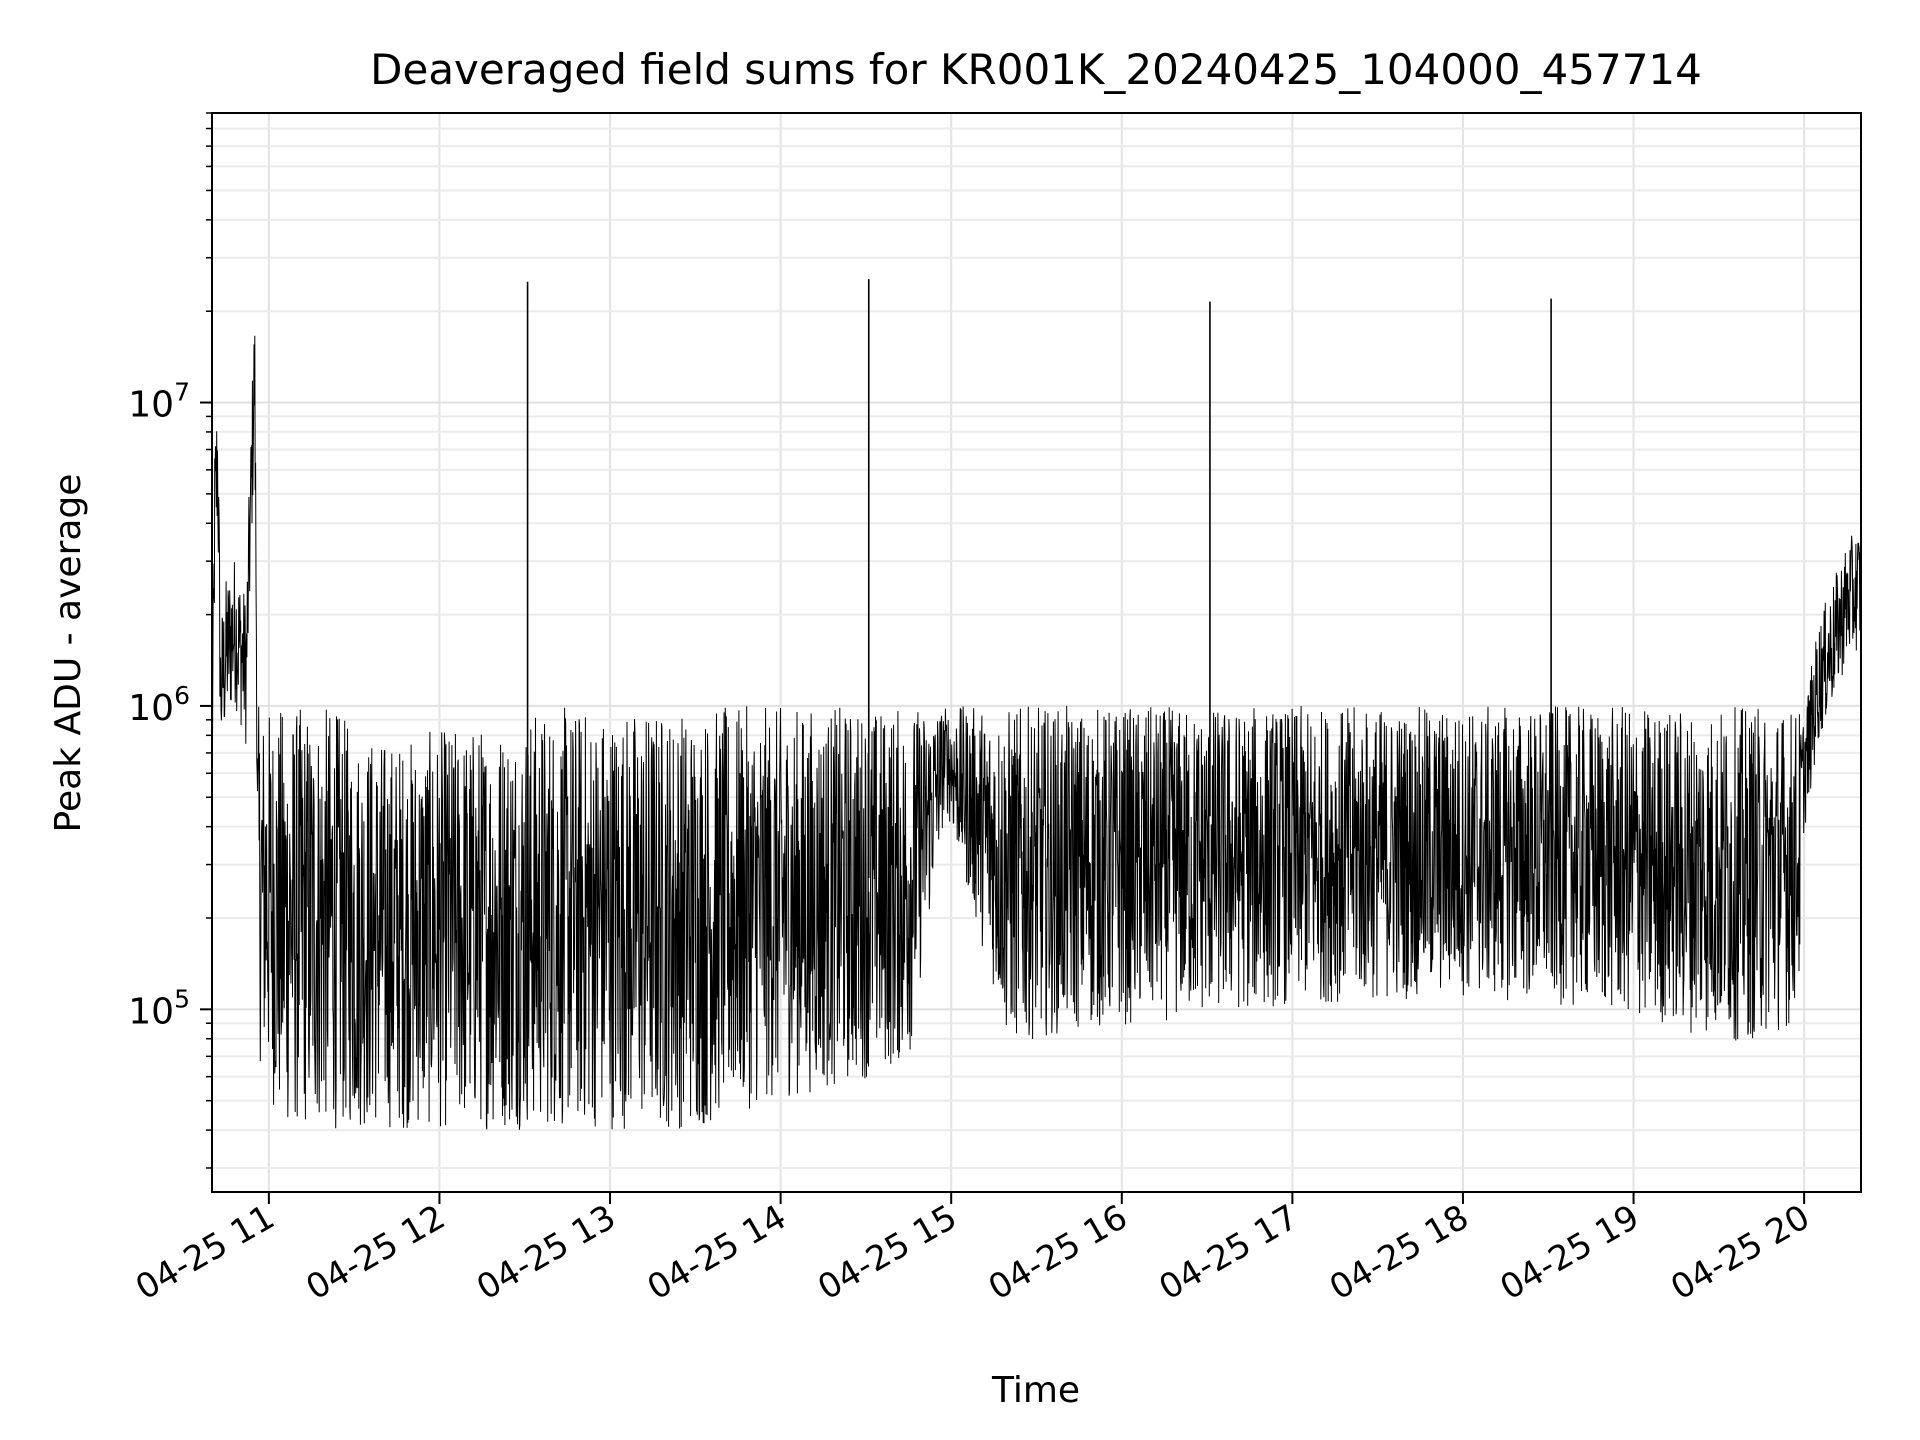 Image resolution: width=1920 pixels, height=1440 pixels. I want to click on y-tick-label: 10⁶, so click(159, 705).